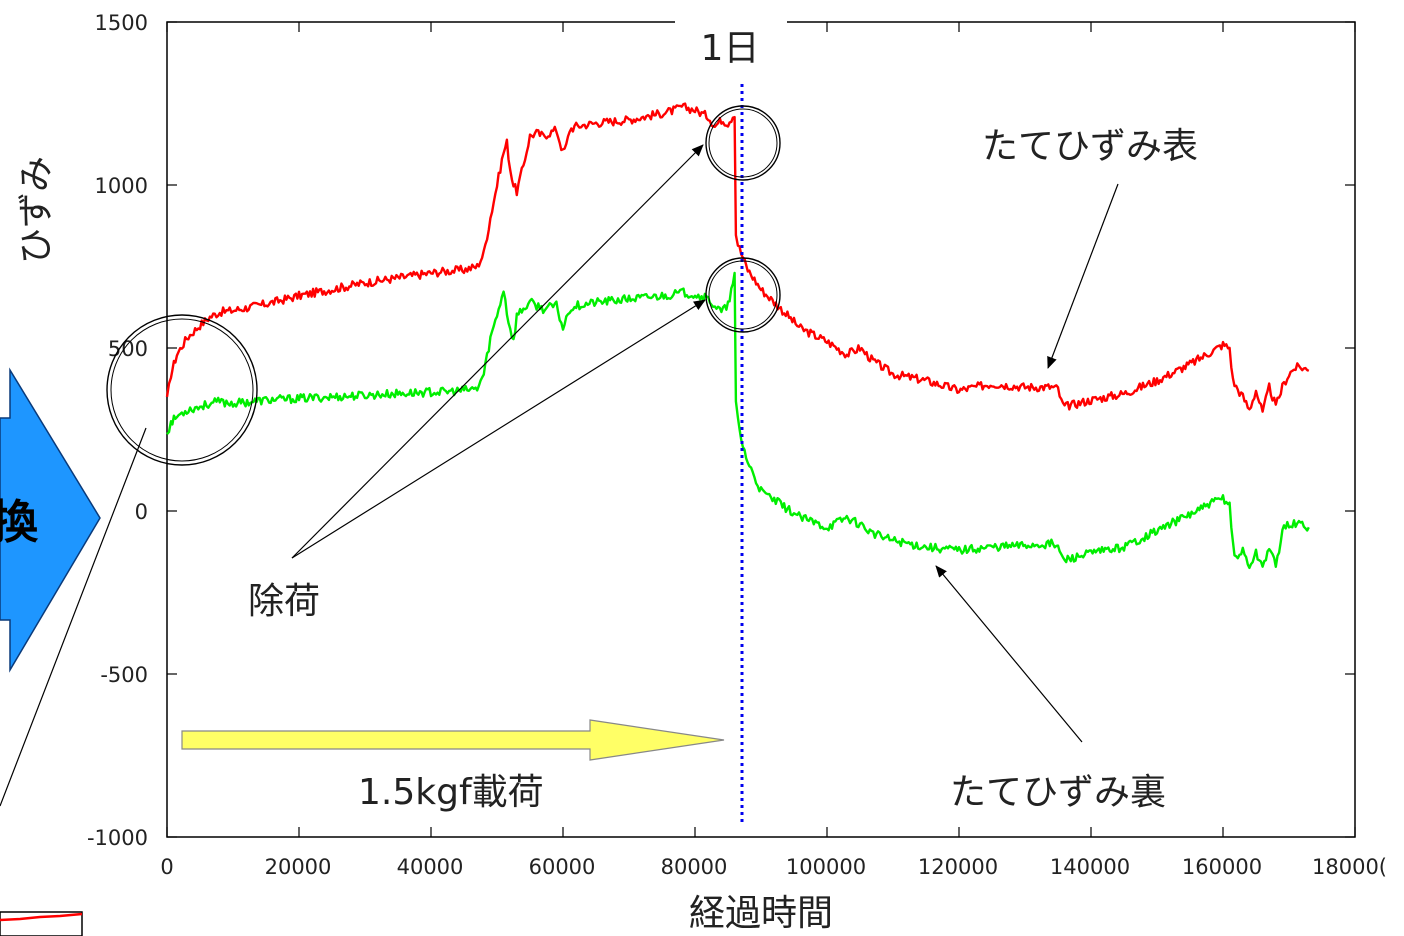  What do you see at coordinates (761, 913) in the screenshot?
I see `x-axis-title: 経過時間` at bounding box center [761, 913].